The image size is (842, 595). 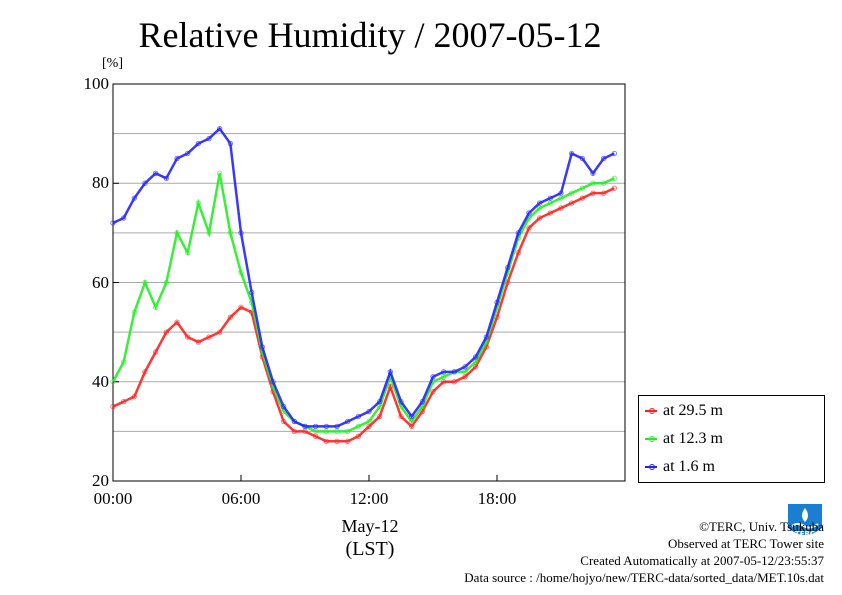 What do you see at coordinates (745, 543) in the screenshot?
I see `credit-observed: Observed at TERC Tower site` at bounding box center [745, 543].